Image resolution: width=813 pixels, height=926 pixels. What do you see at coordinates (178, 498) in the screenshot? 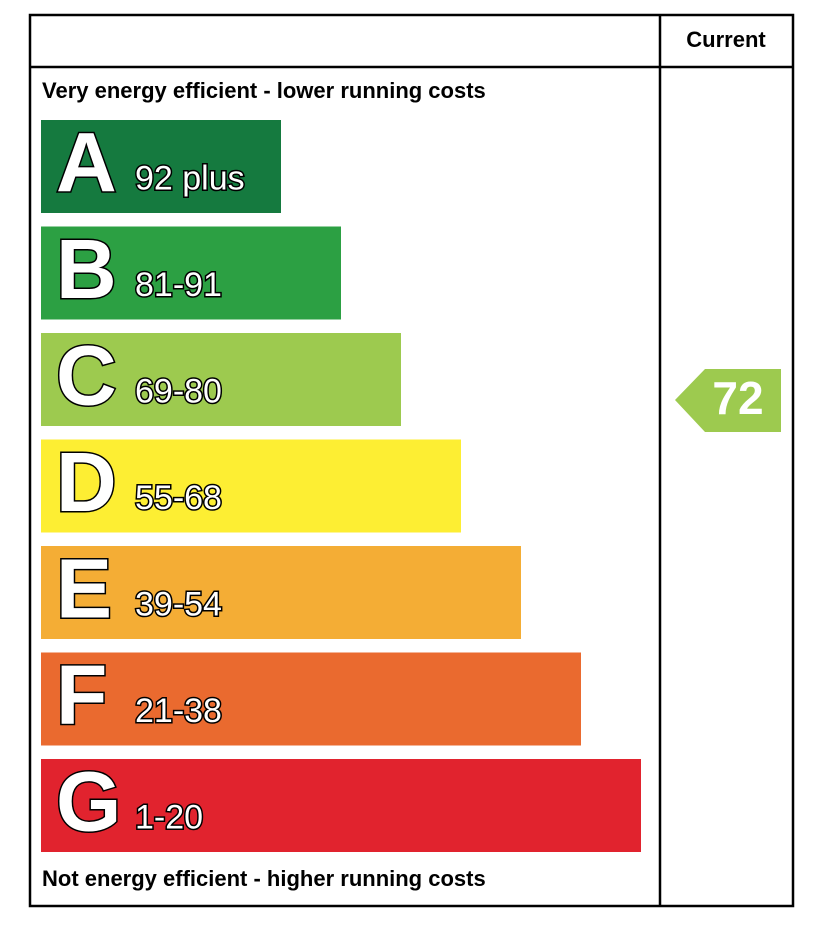
I see `band-range: 55-68` at bounding box center [178, 498].